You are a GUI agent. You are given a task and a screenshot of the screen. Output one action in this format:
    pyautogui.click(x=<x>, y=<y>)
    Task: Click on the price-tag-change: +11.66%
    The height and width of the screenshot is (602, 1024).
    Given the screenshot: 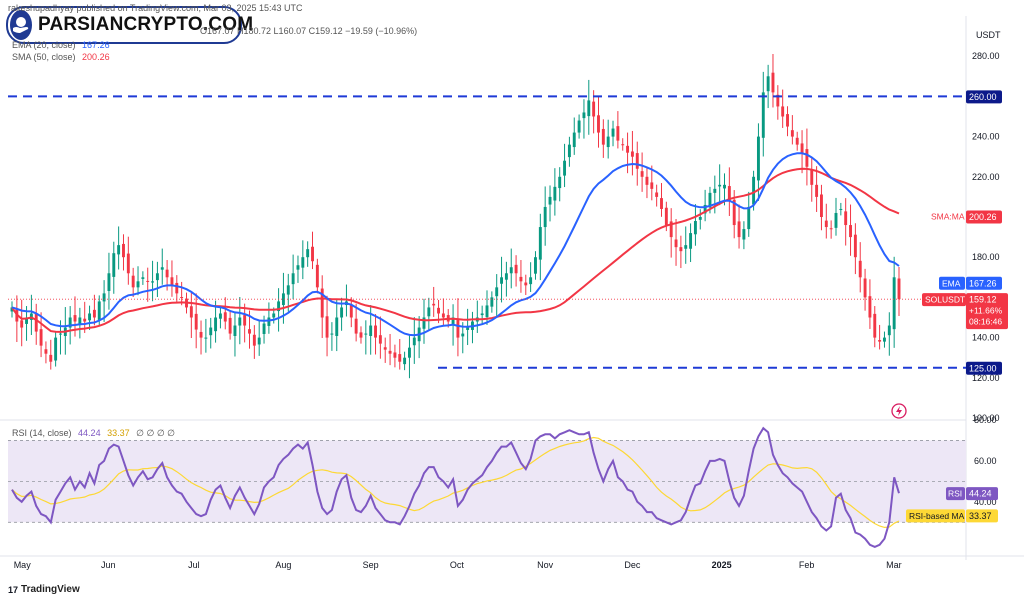 What is the action you would take?
    pyautogui.click(x=986, y=311)
    